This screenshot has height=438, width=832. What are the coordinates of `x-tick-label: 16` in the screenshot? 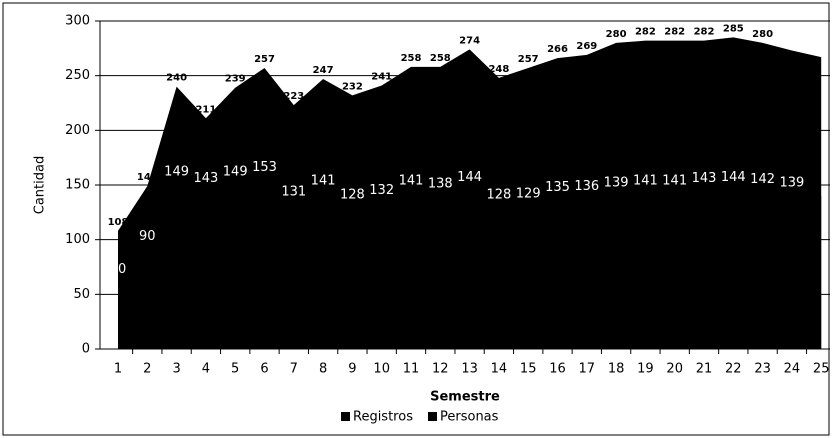 It's located at (557, 369).